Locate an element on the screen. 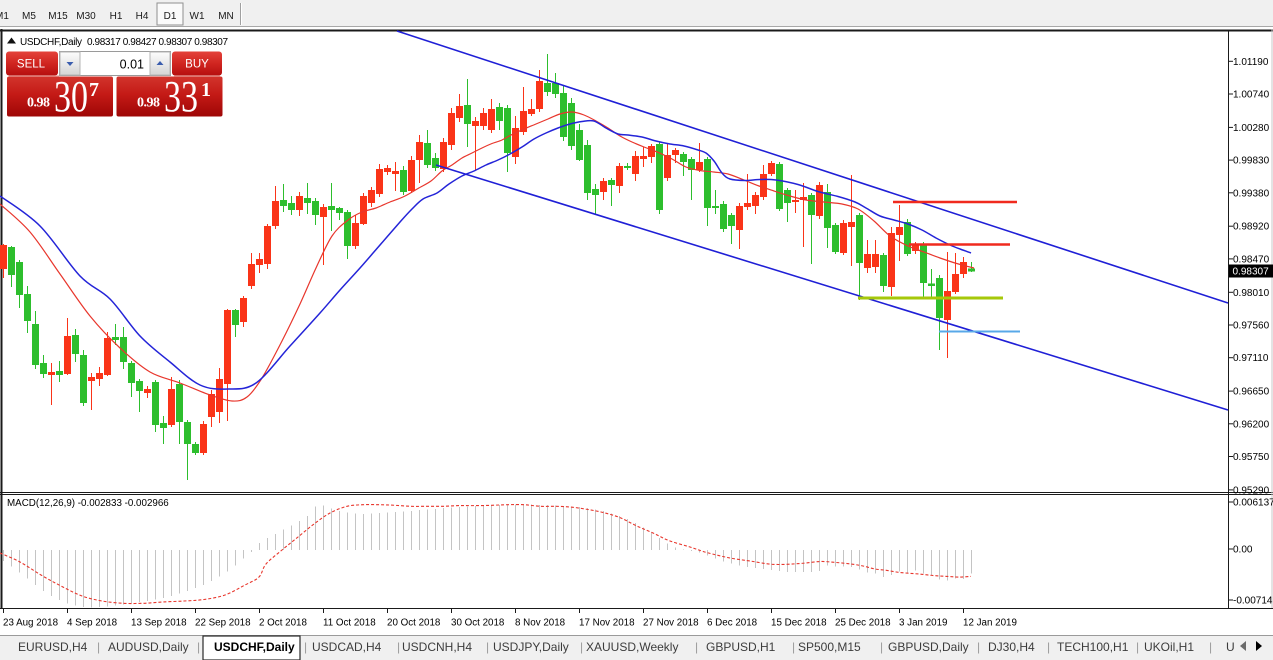  svg-text: 12 Jan 2019 is located at coordinates (990, 623).